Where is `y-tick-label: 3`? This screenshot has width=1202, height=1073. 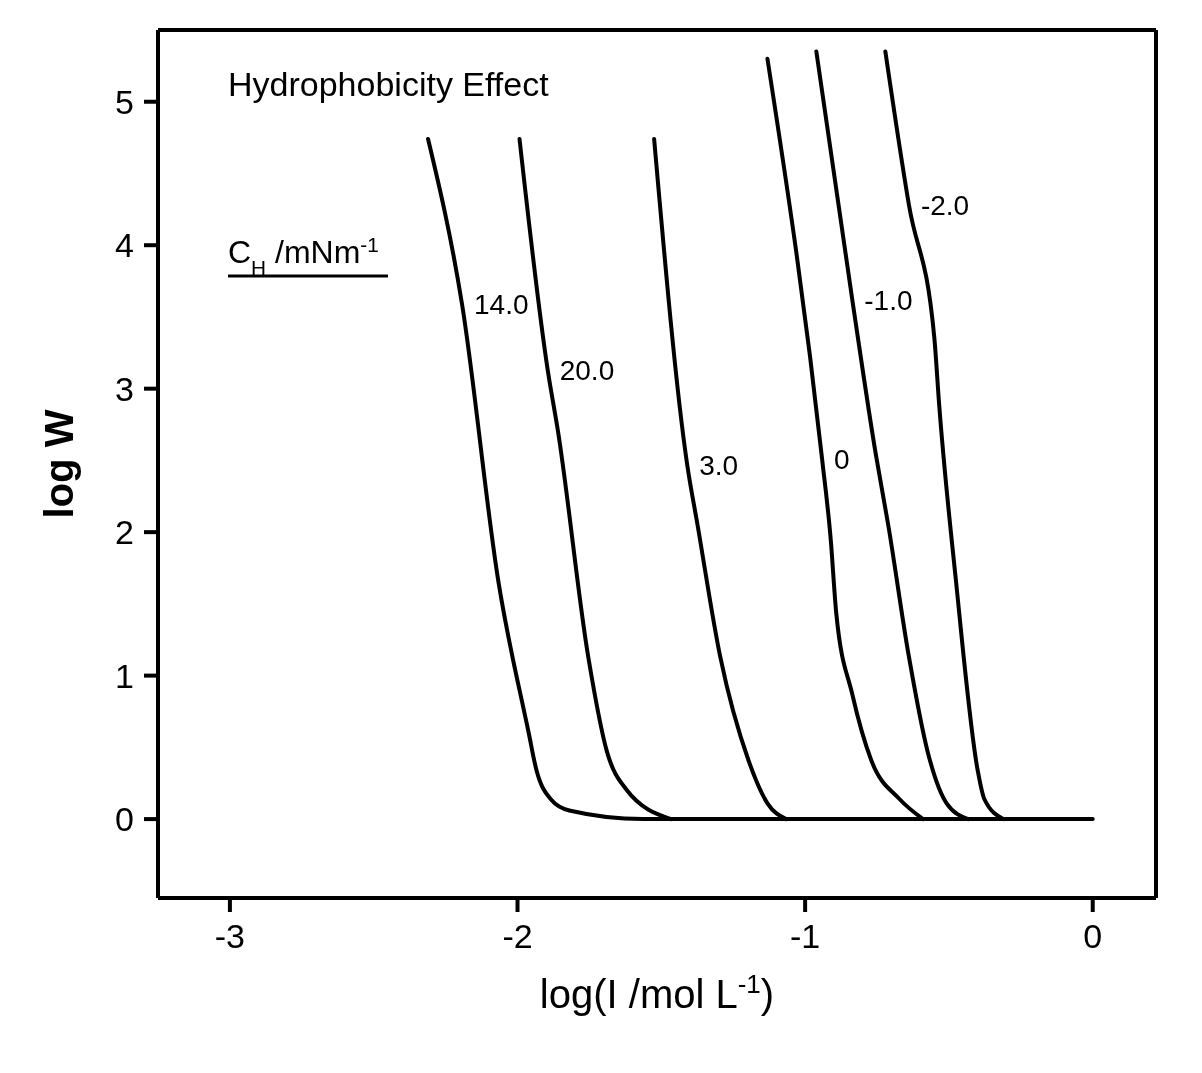 y-tick-label: 3 is located at coordinates (124, 388).